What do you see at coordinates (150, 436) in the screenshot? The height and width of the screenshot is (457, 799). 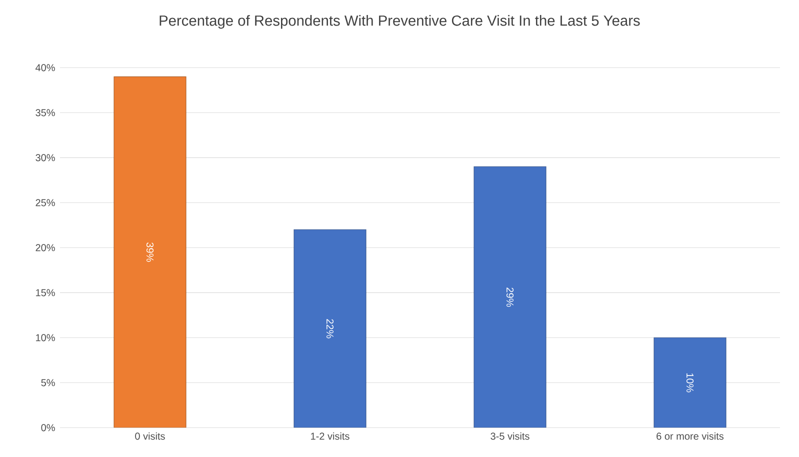 I see `x-tick-label: 0 visits` at bounding box center [150, 436].